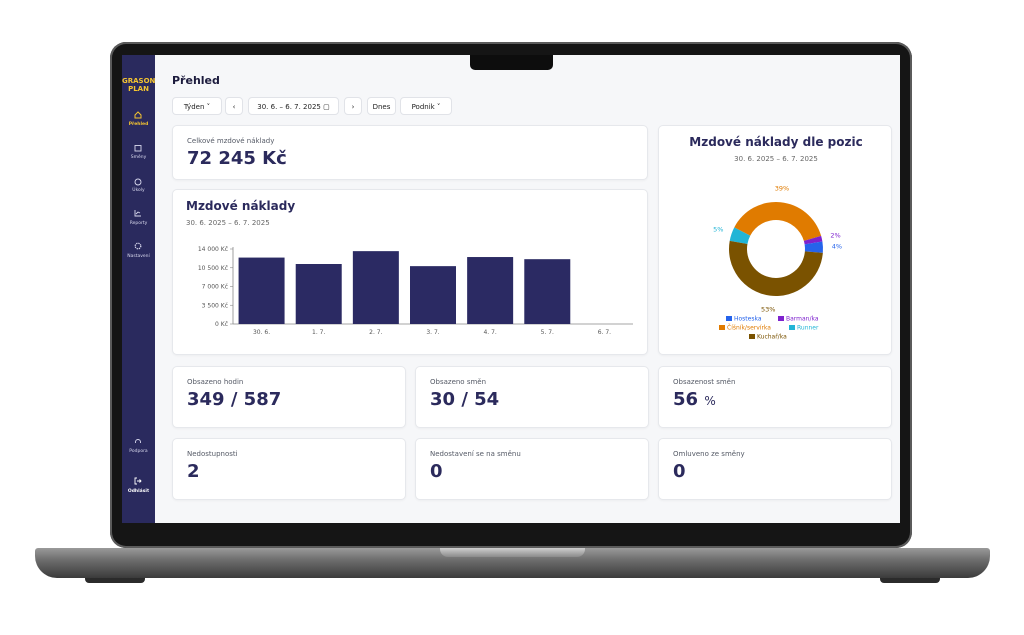  Describe the element at coordinates (532, 469) in the screenshot. I see `stat-card: Nedostavení se na směnu 0` at that location.